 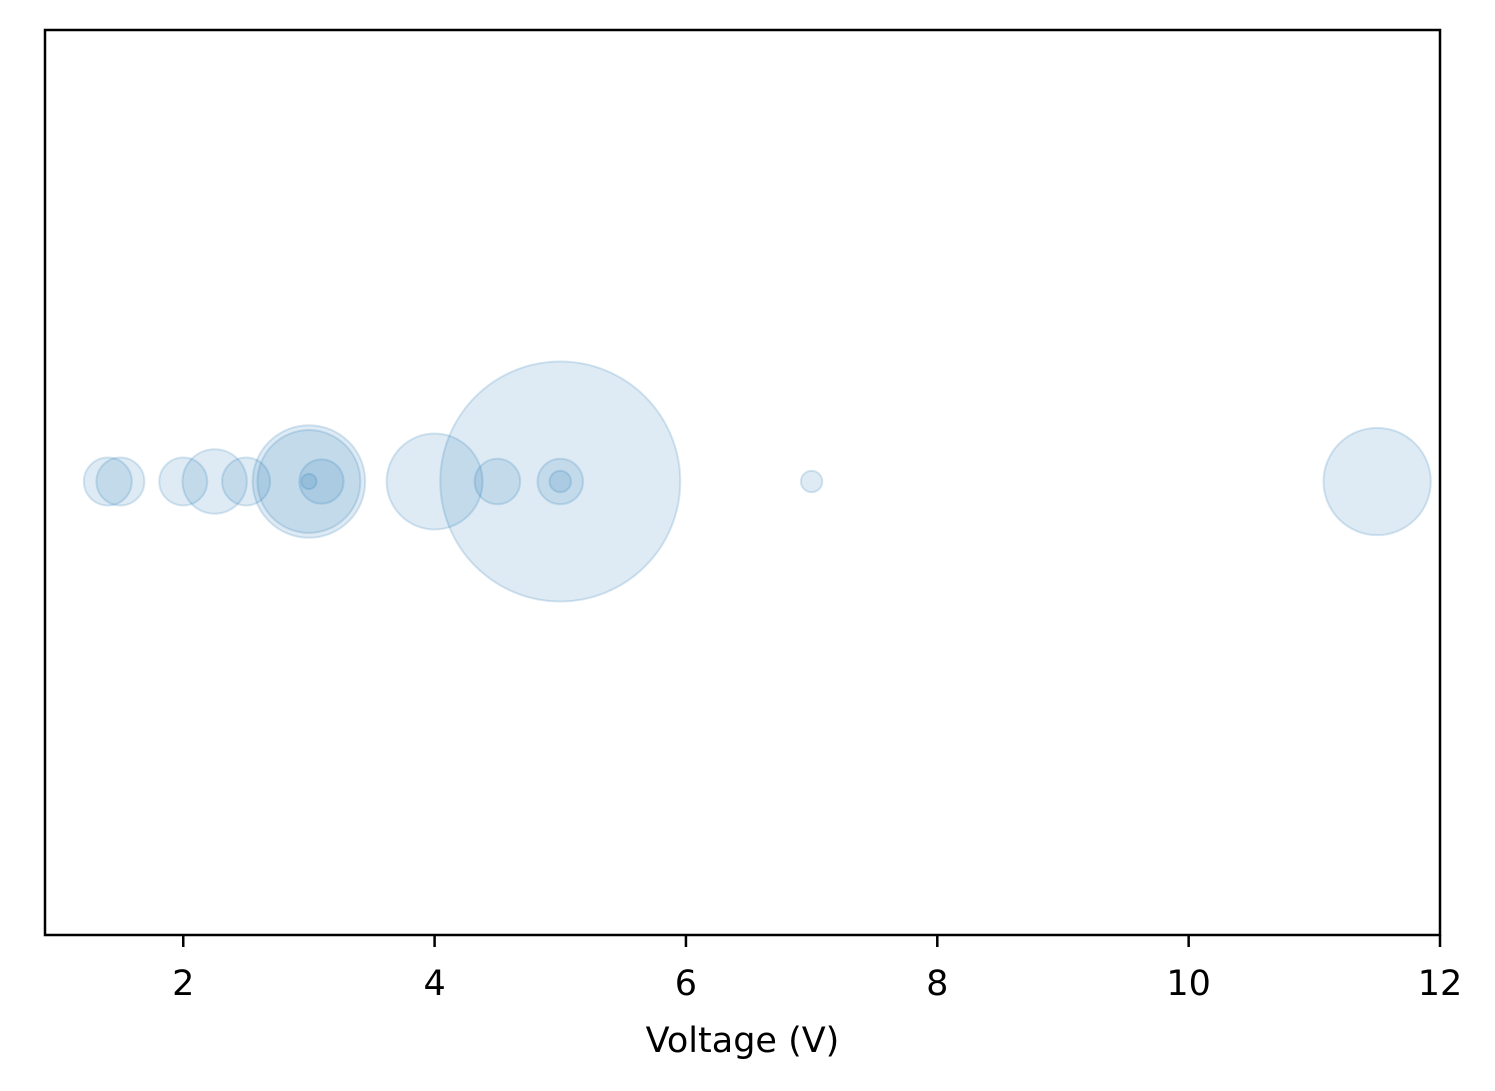 I want to click on x-axis: 2 4 6 8 10 12, so click(x=817, y=969).